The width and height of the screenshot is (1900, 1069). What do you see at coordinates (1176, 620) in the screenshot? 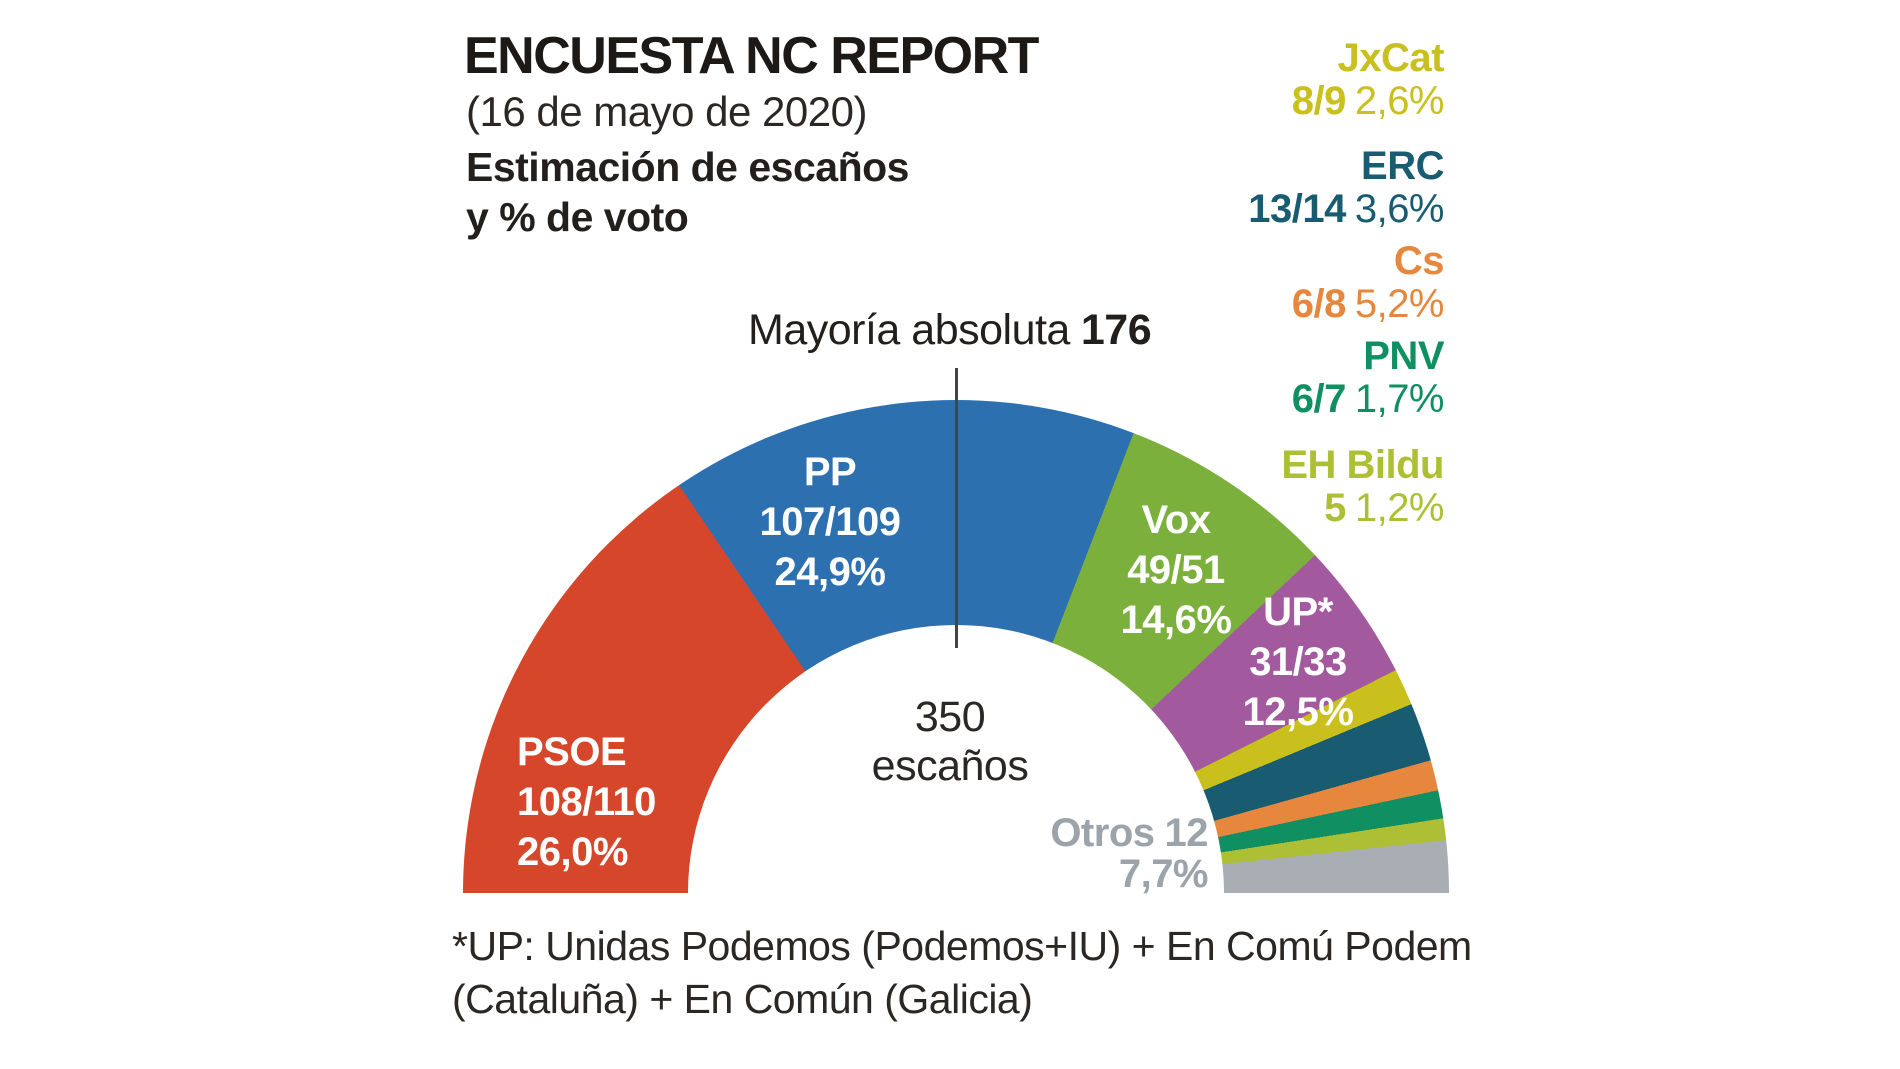
I see `party-pct: 14,6%` at bounding box center [1176, 620].